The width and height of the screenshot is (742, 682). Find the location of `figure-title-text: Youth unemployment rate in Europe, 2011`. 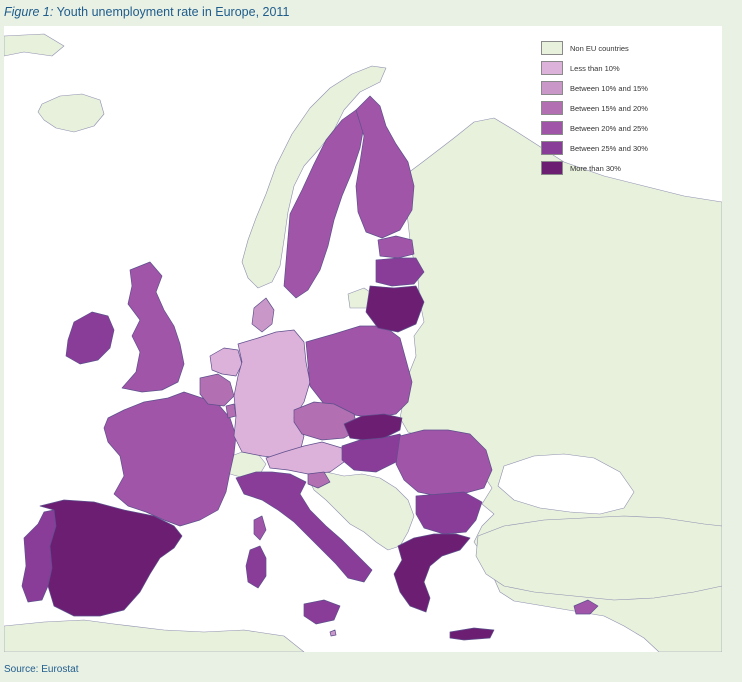

figure-title-text: Youth unemployment rate in Europe, 2011 is located at coordinates (173, 12).